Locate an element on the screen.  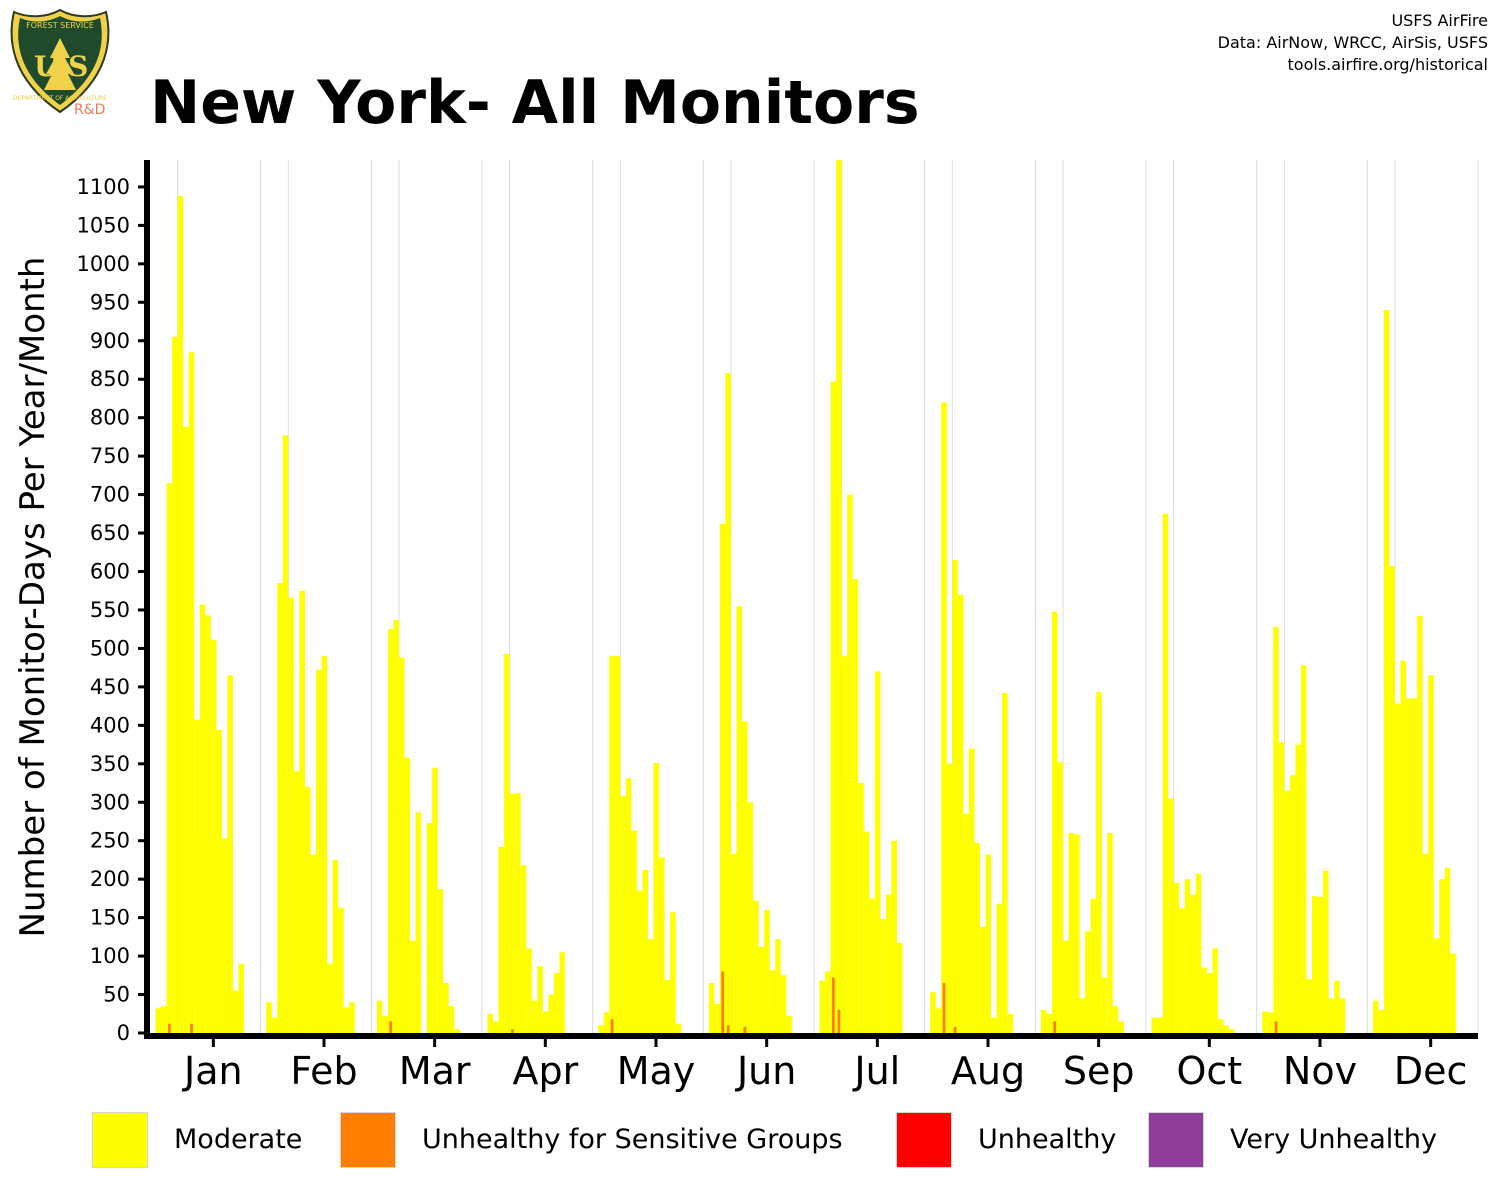
x-tick-label: Oct is located at coordinates (1209, 1071).